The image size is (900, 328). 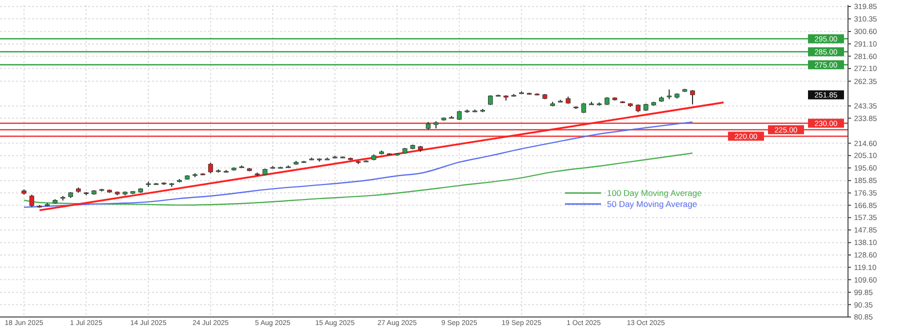 What do you see at coordinates (654, 193) in the screenshot?
I see `legend-label: 100 Day Moving Average` at bounding box center [654, 193].